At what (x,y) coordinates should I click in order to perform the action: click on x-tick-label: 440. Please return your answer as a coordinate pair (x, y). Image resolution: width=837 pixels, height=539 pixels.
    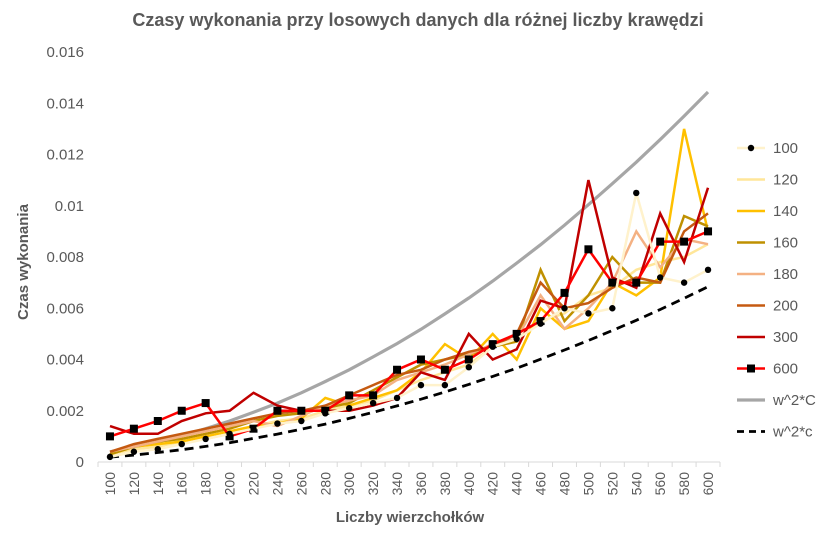
    Looking at the image, I should click on (517, 484).